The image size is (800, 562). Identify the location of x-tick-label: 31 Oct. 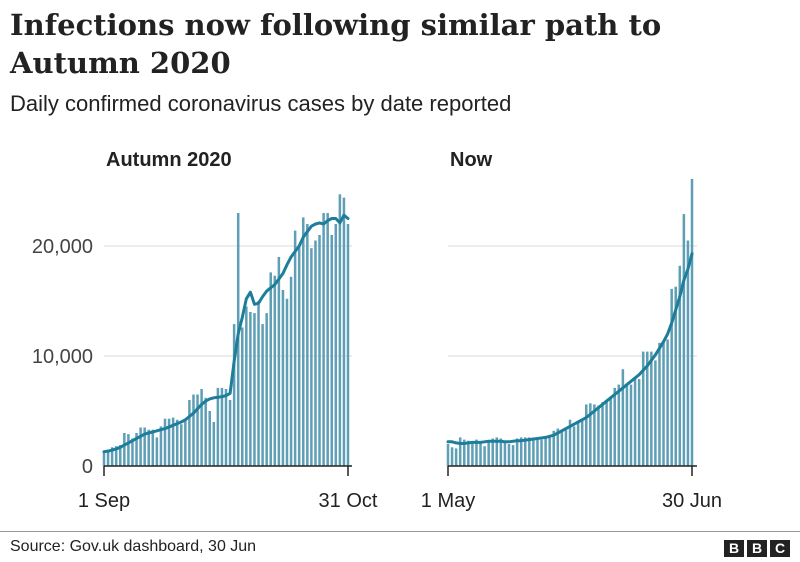
(348, 501).